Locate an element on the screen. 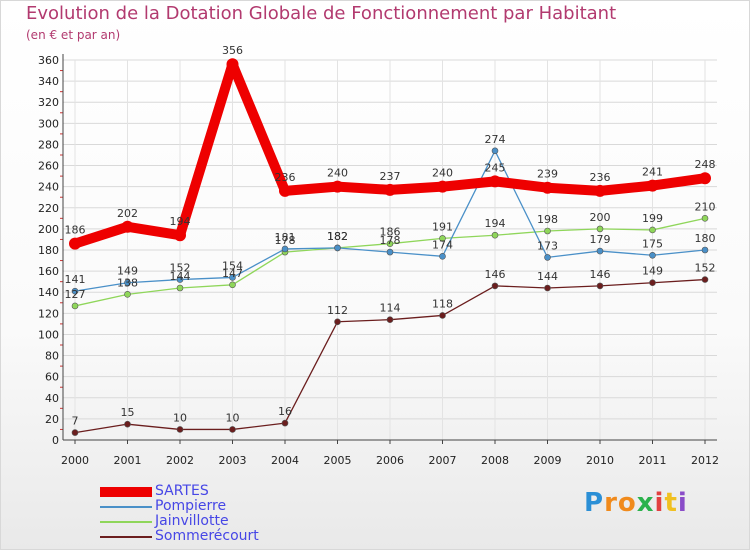 The height and width of the screenshot is (550, 750). legend-item-jainvillotte: Jainvillotte is located at coordinates (210, 521).